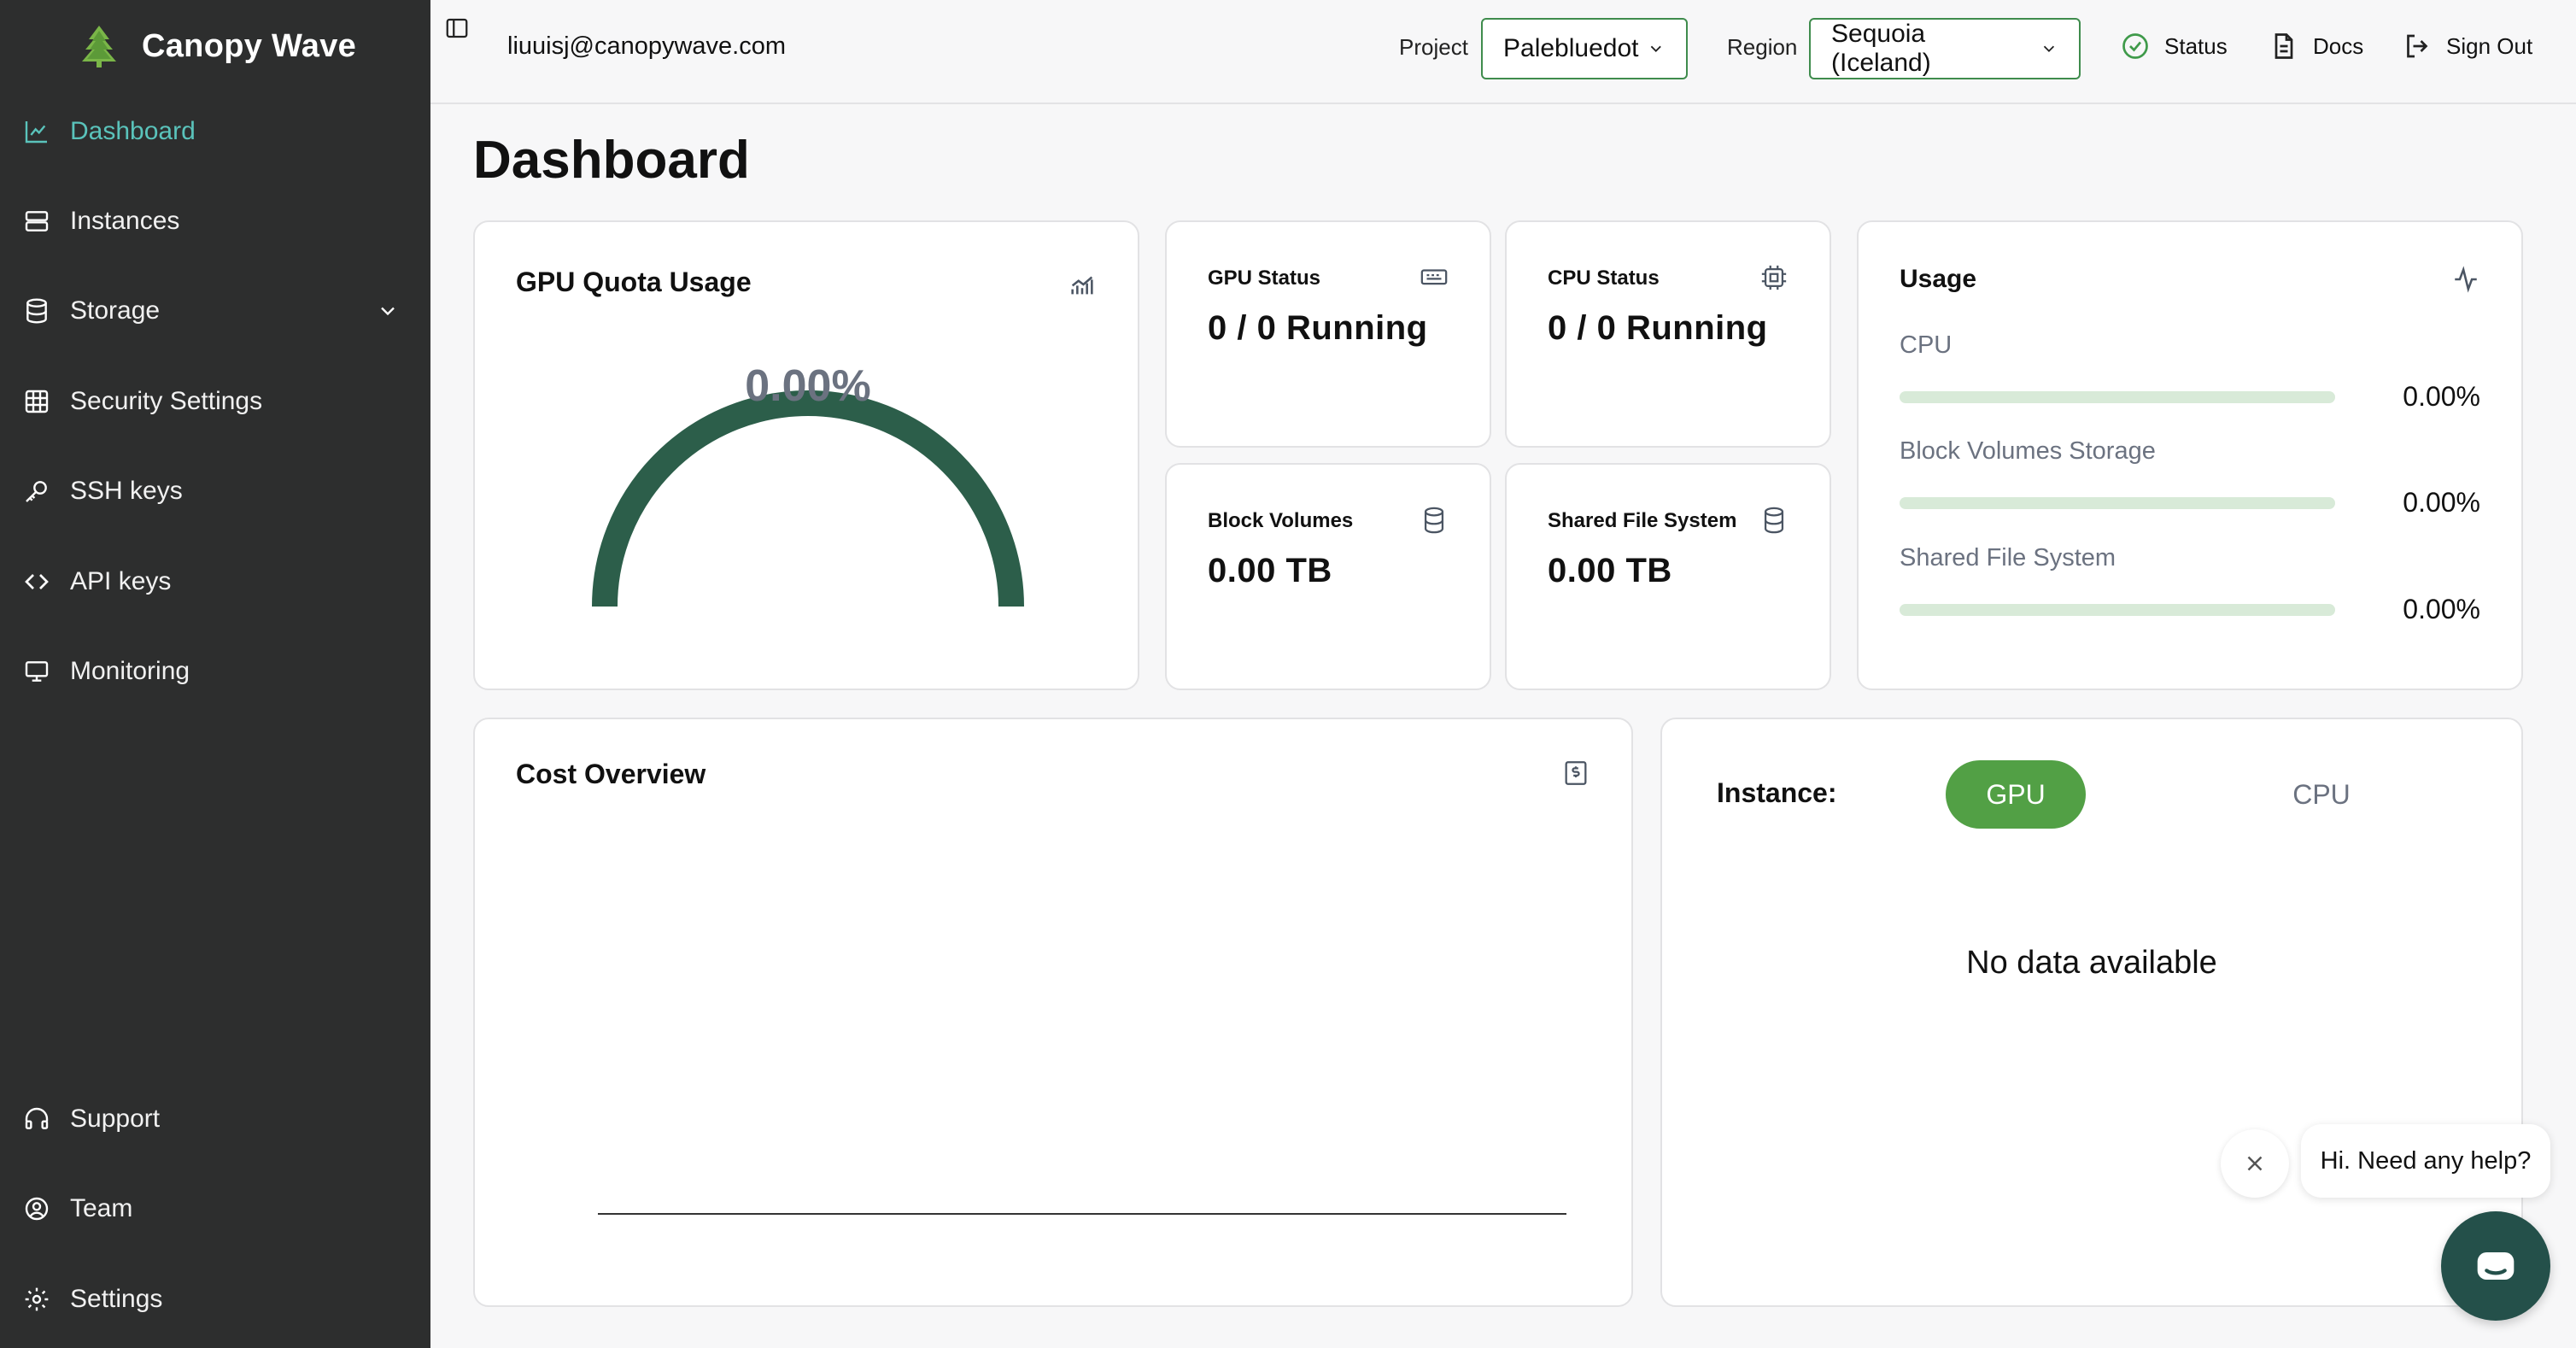  Describe the element at coordinates (2117, 610) in the screenshot. I see `usage-bar-shared-fs` at that location.